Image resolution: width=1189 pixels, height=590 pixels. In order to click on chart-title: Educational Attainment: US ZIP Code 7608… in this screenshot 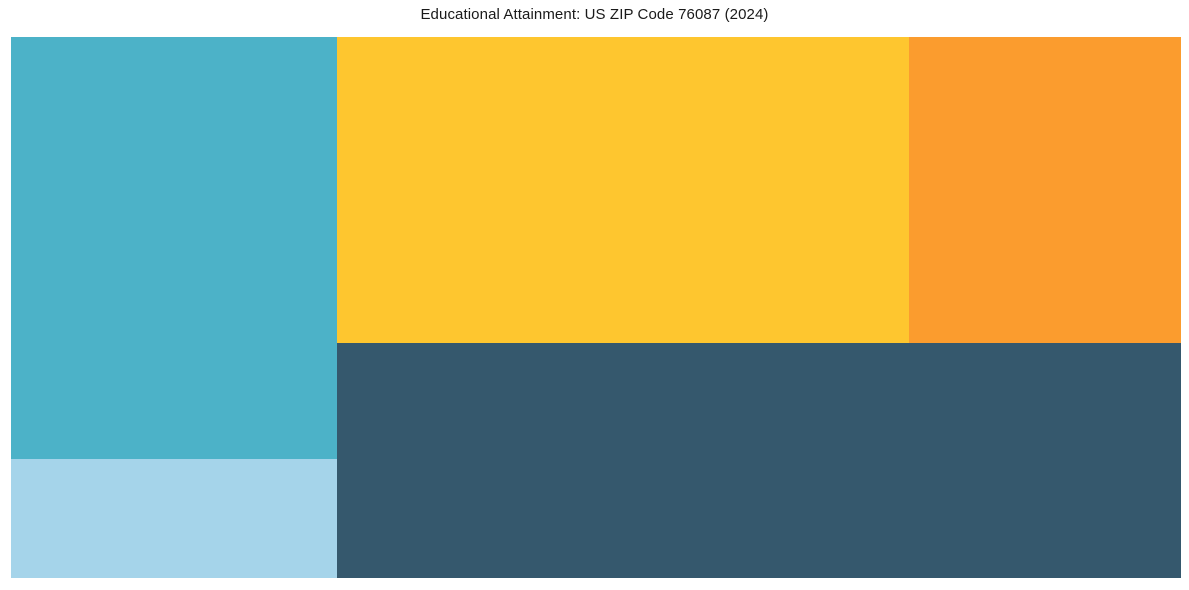, I will do `click(594, 14)`.